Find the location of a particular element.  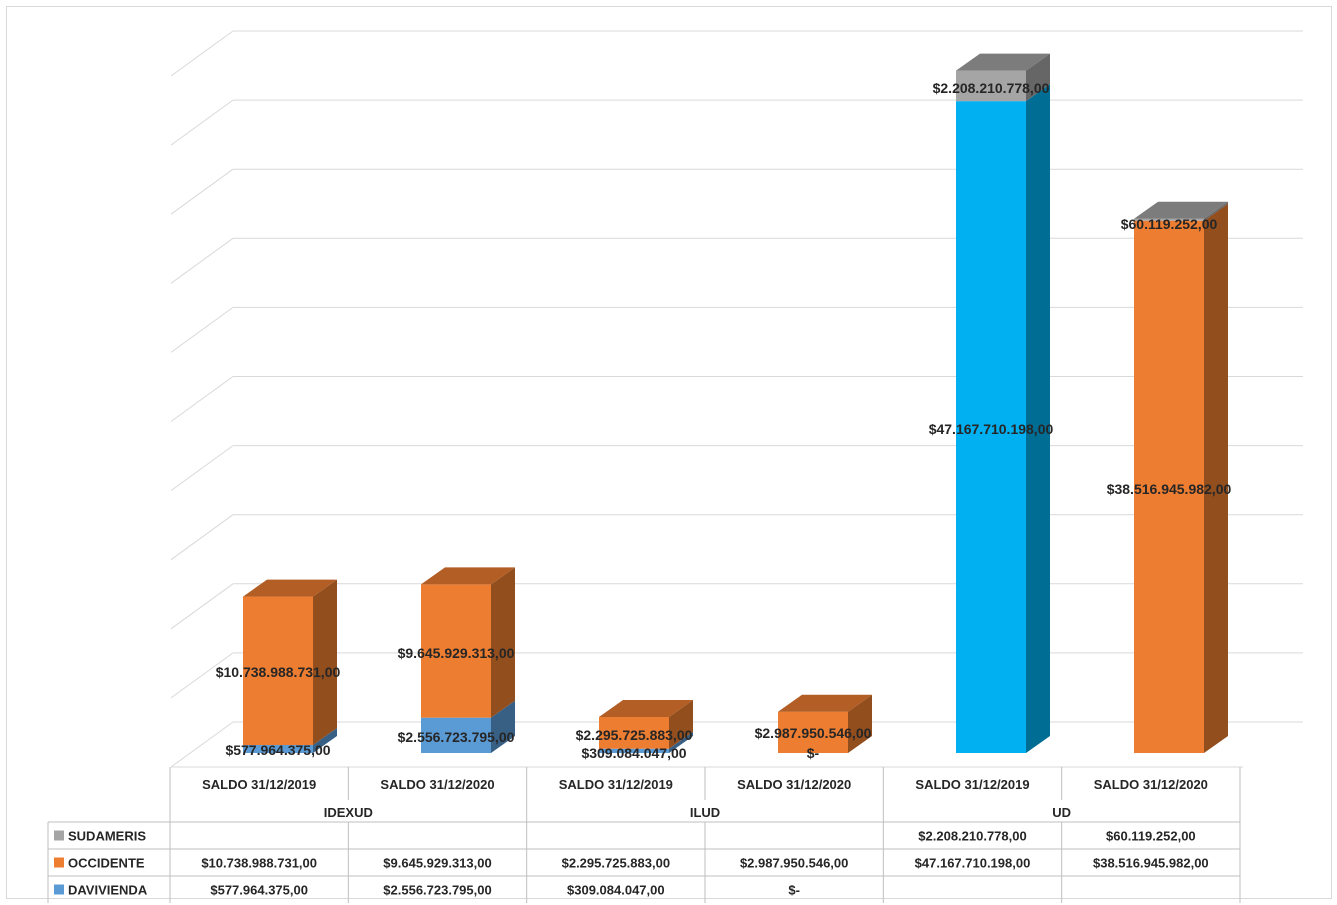

data-label-occidente-3: $2.987.950.546,00 is located at coordinates (813, 733).